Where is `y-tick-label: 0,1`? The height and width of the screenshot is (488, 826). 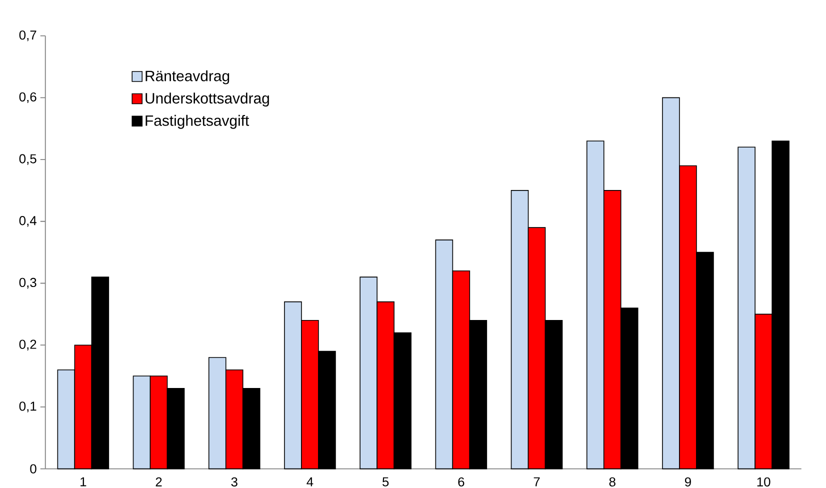 y-tick-label: 0,1 is located at coordinates (27, 407).